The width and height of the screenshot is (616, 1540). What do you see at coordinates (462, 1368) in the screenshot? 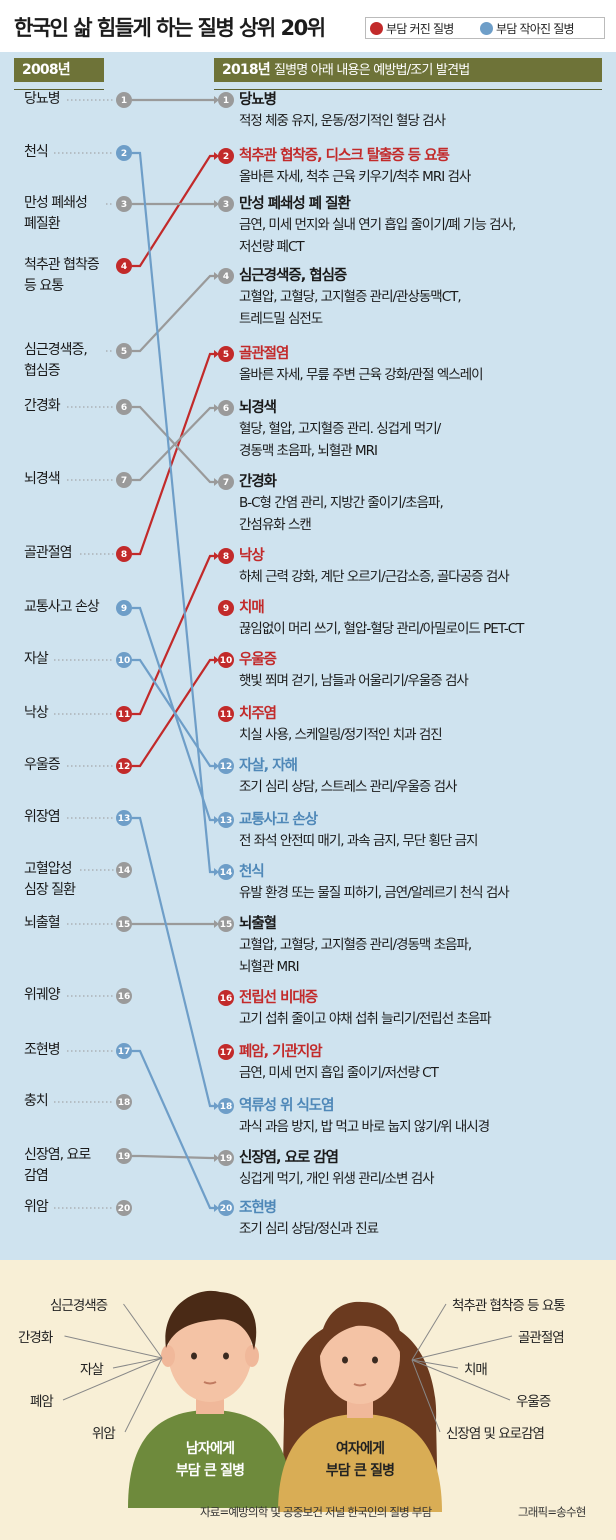
I see `women-pointer-lines` at bounding box center [462, 1368].